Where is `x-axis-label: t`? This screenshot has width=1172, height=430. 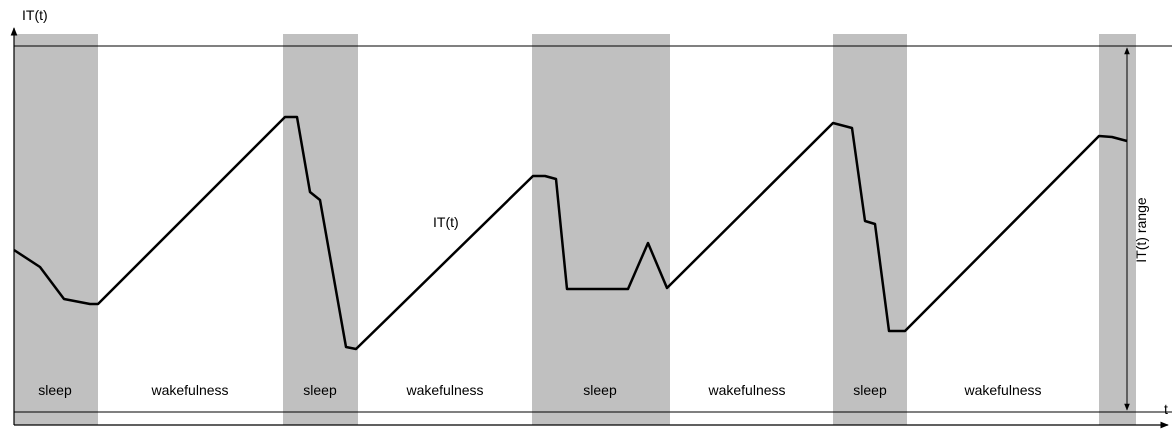 x-axis-label: t is located at coordinates (1166, 409).